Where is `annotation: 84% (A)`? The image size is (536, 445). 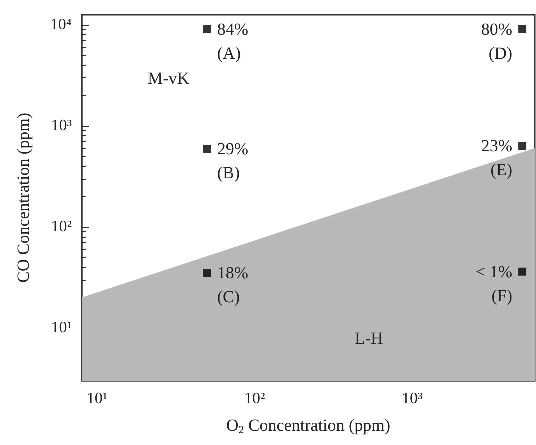
annotation: 84% (A) is located at coordinates (233, 41).